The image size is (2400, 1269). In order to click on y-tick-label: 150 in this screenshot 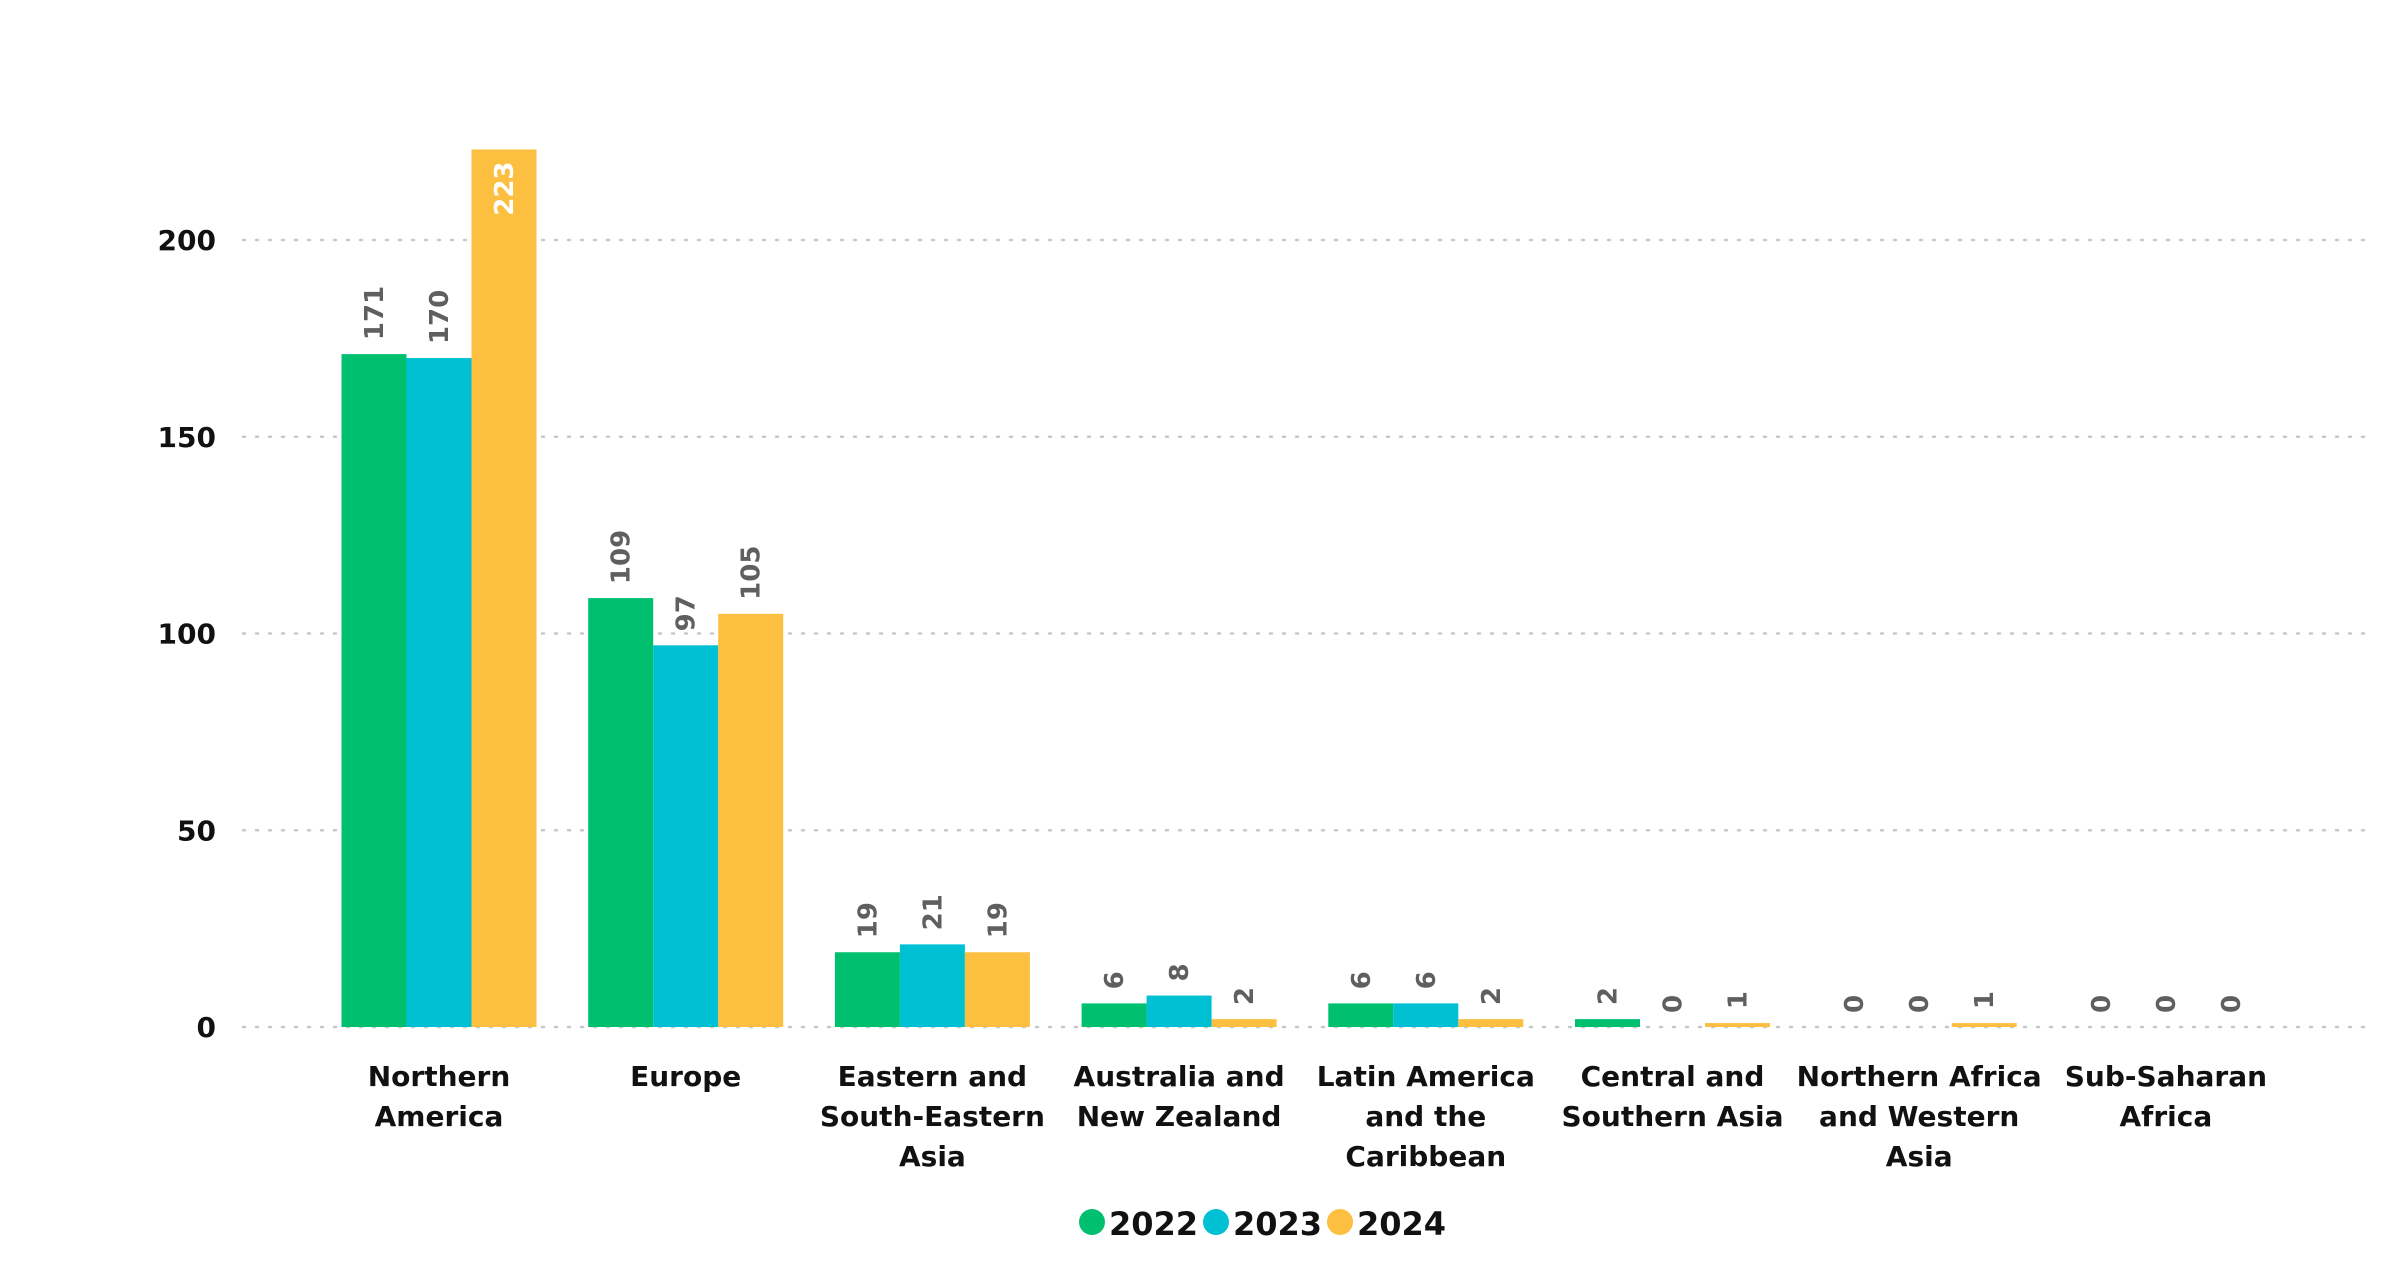, I will do `click(187, 437)`.